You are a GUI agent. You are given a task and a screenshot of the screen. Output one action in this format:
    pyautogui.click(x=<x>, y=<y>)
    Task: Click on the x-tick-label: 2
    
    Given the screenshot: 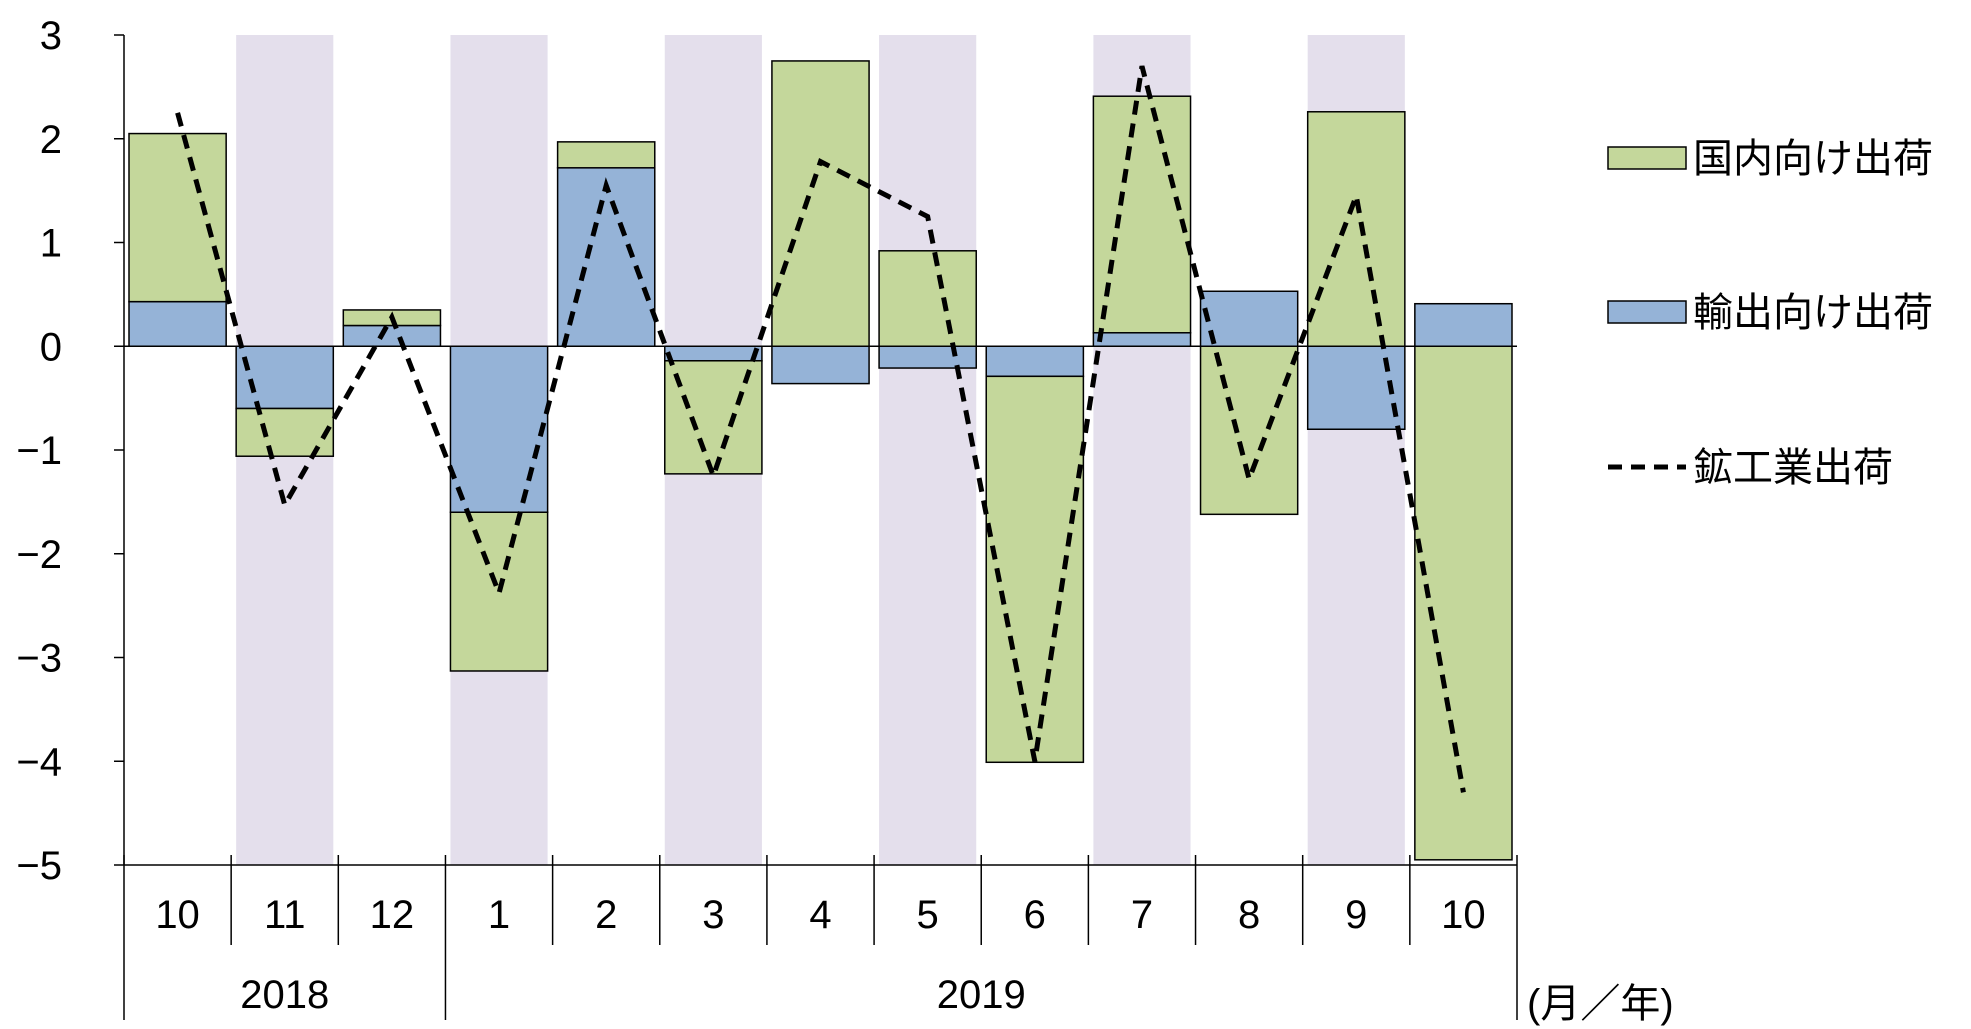 What is the action you would take?
    pyautogui.click(x=606, y=915)
    